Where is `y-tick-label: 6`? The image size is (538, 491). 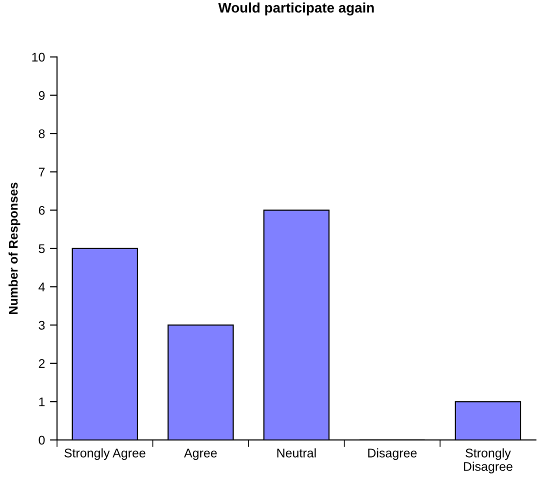
y-tick-label: 6 is located at coordinates (41, 210).